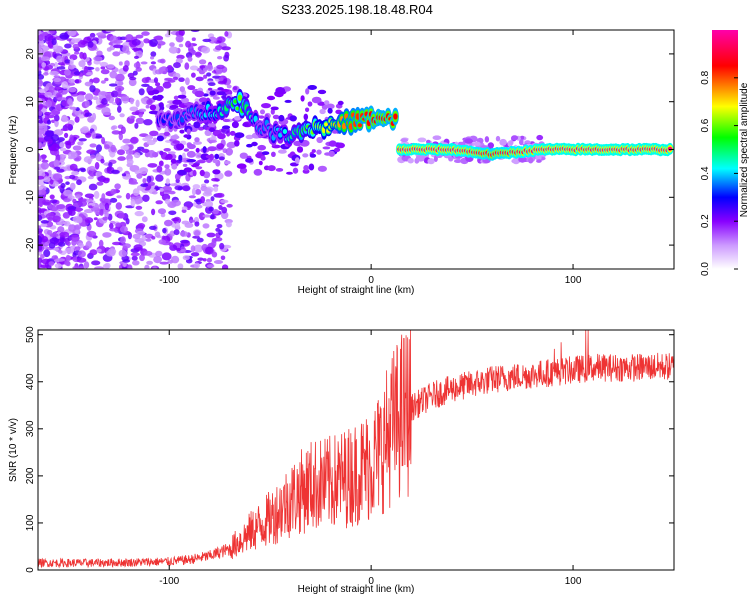  What do you see at coordinates (30, 149) in the screenshot?
I see `y-tick-label: 0` at bounding box center [30, 149].